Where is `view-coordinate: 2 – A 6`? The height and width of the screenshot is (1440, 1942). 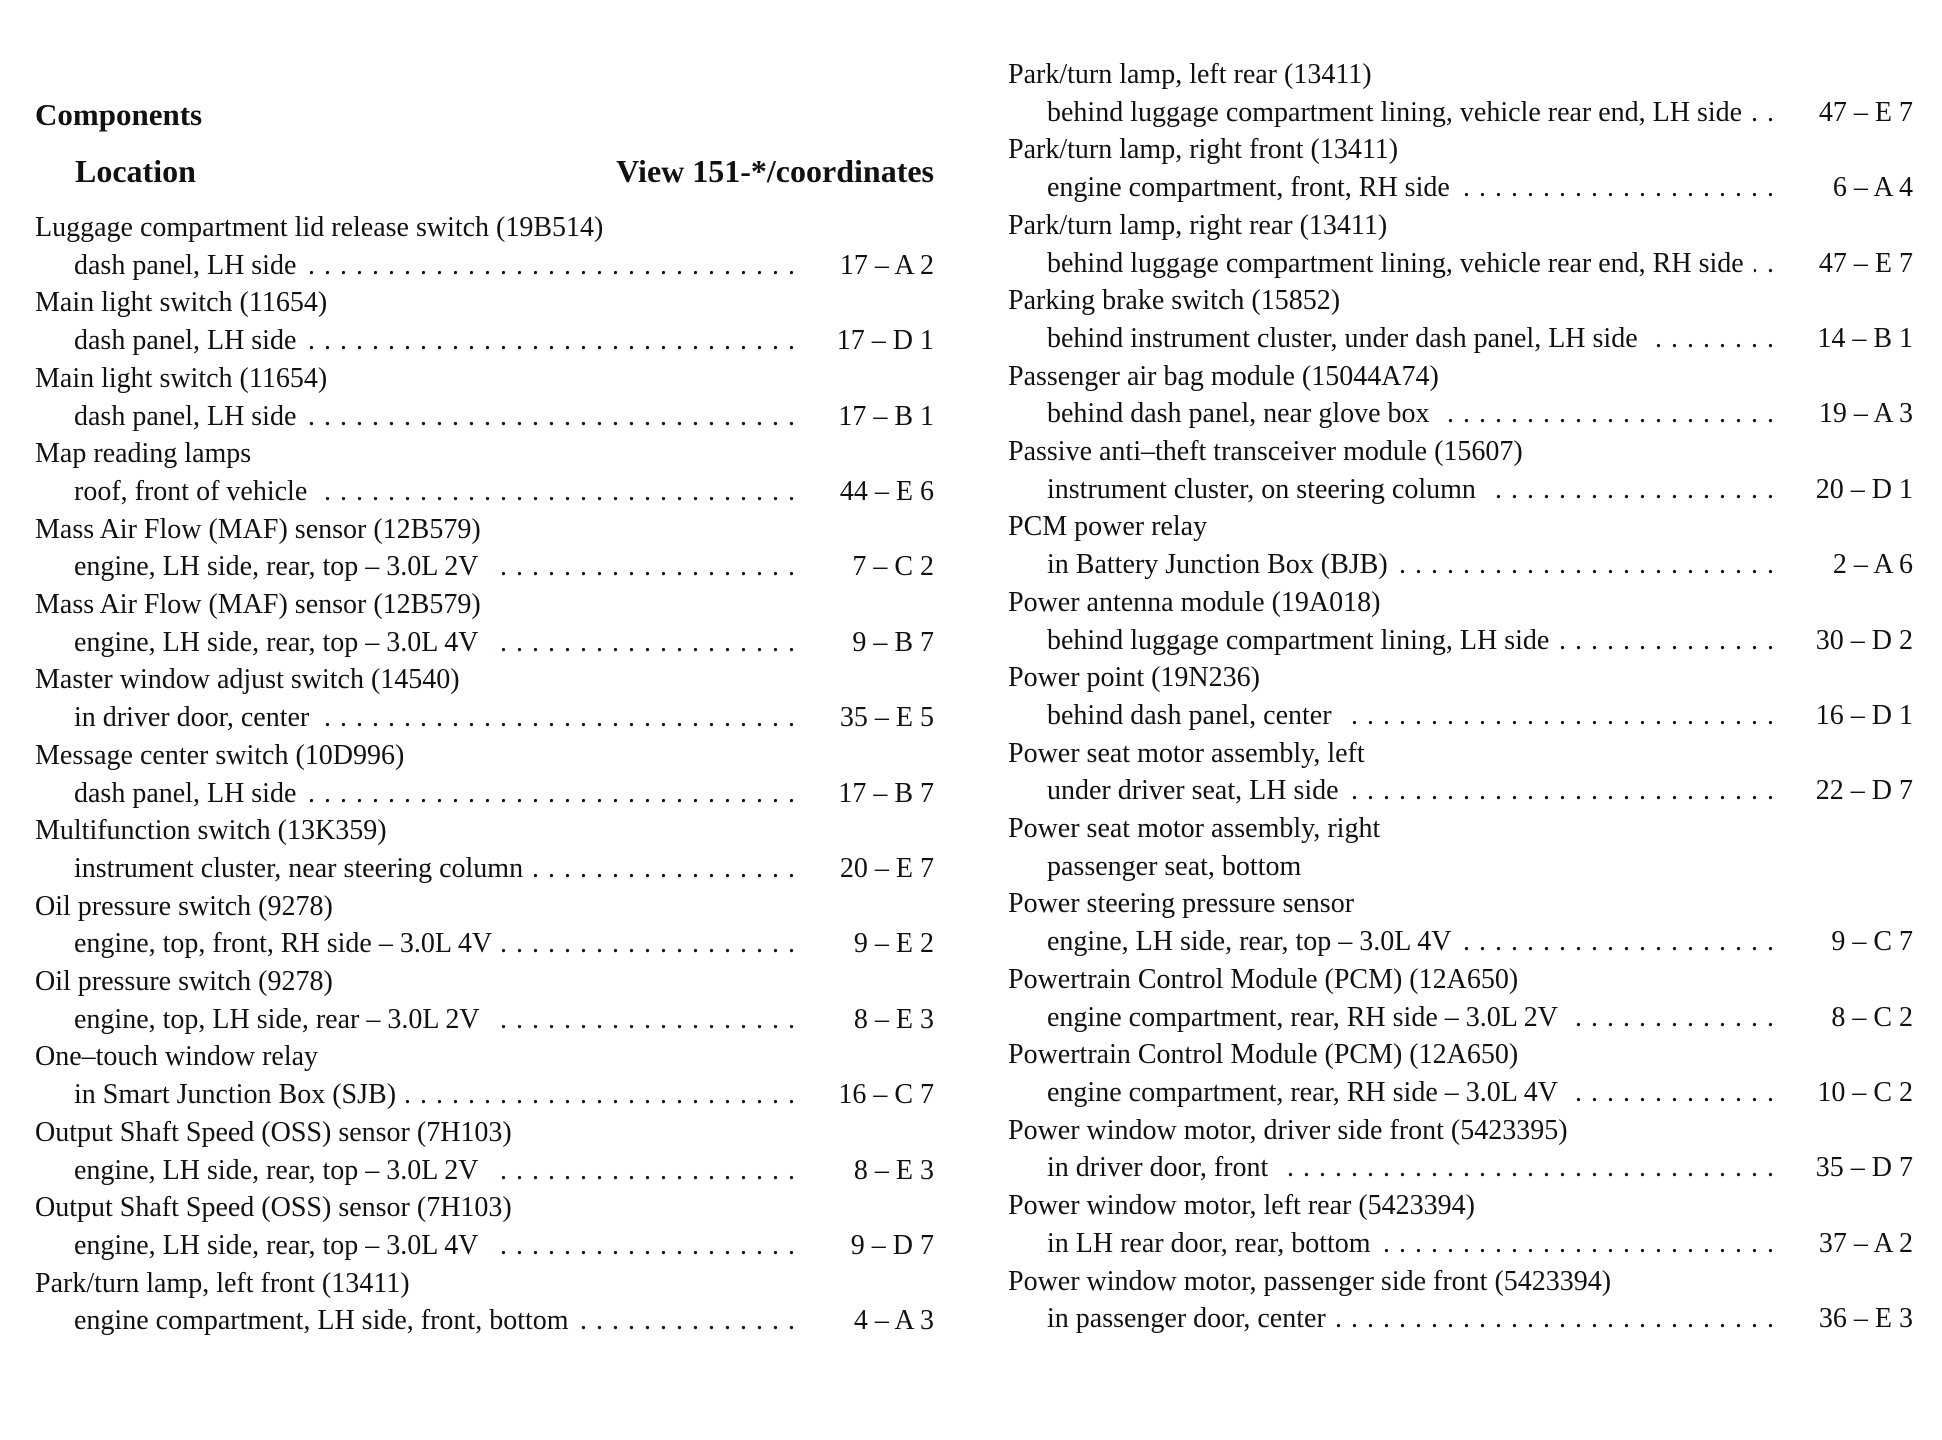 view-coordinate: 2 – A 6 is located at coordinates (1872, 565).